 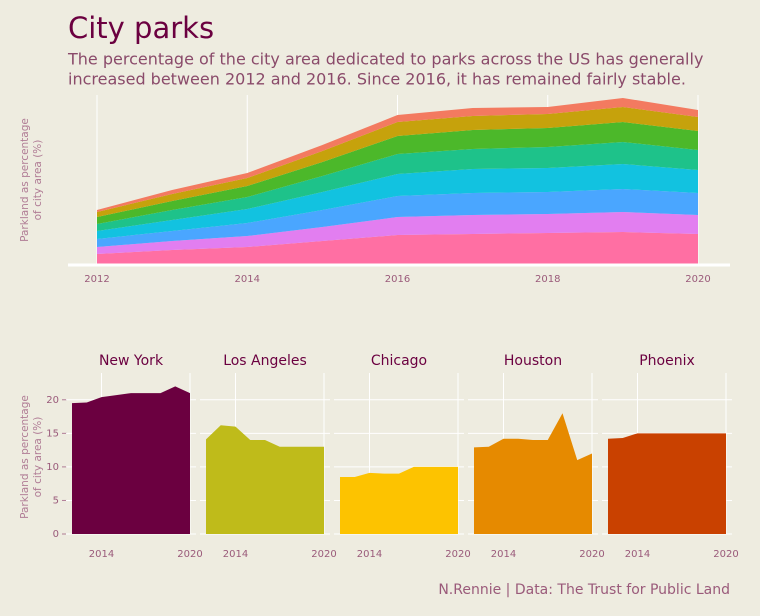 I want to click on y-tick-label: 20, so click(x=52, y=400).